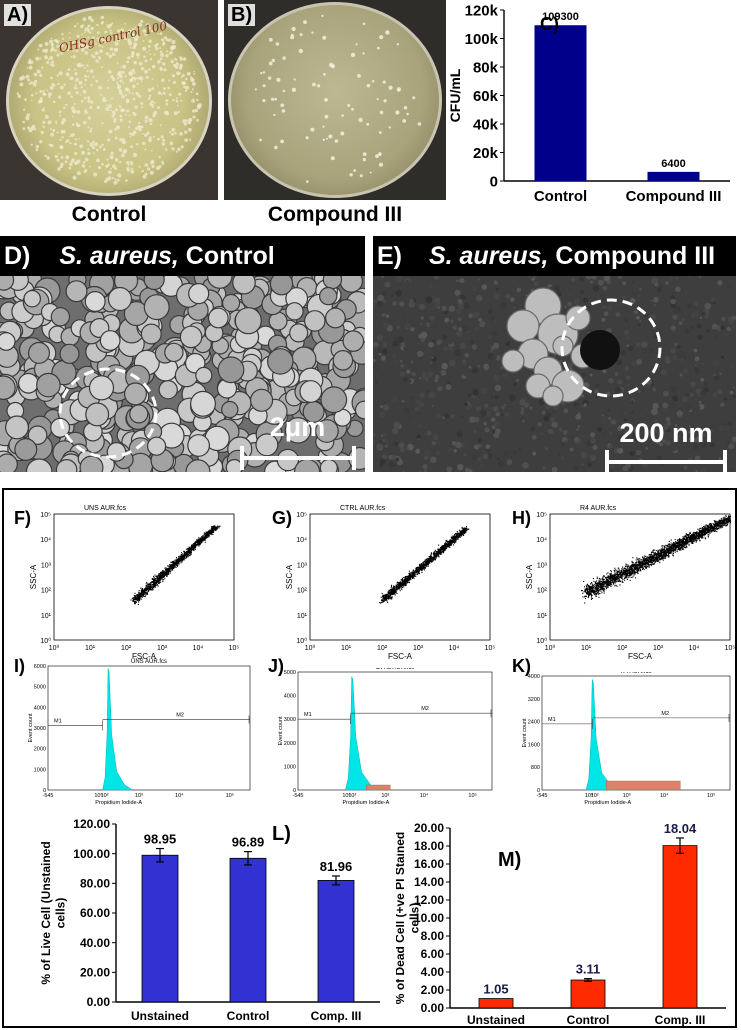  Describe the element at coordinates (521, 518) in the screenshot. I see `panel-label-h: H)` at that location.